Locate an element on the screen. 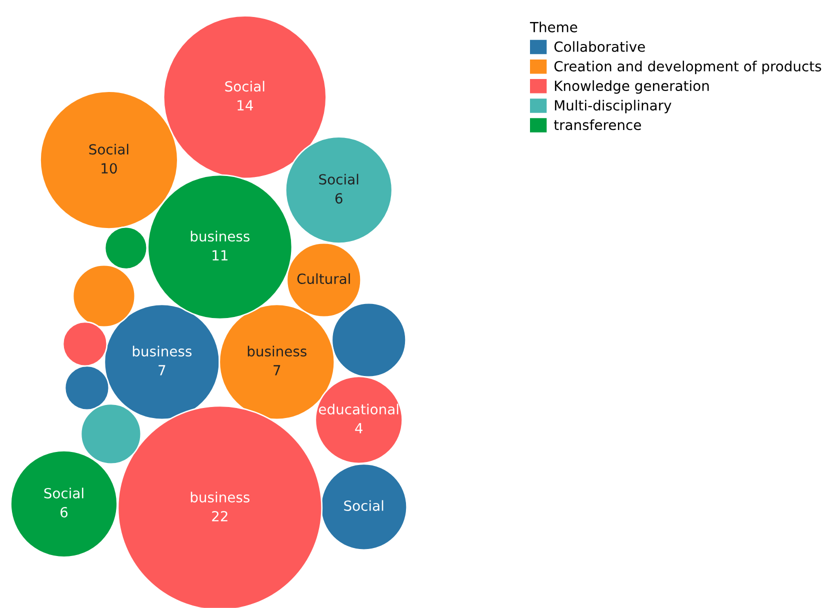  legend-label: Knowledge generation is located at coordinates (631, 87).